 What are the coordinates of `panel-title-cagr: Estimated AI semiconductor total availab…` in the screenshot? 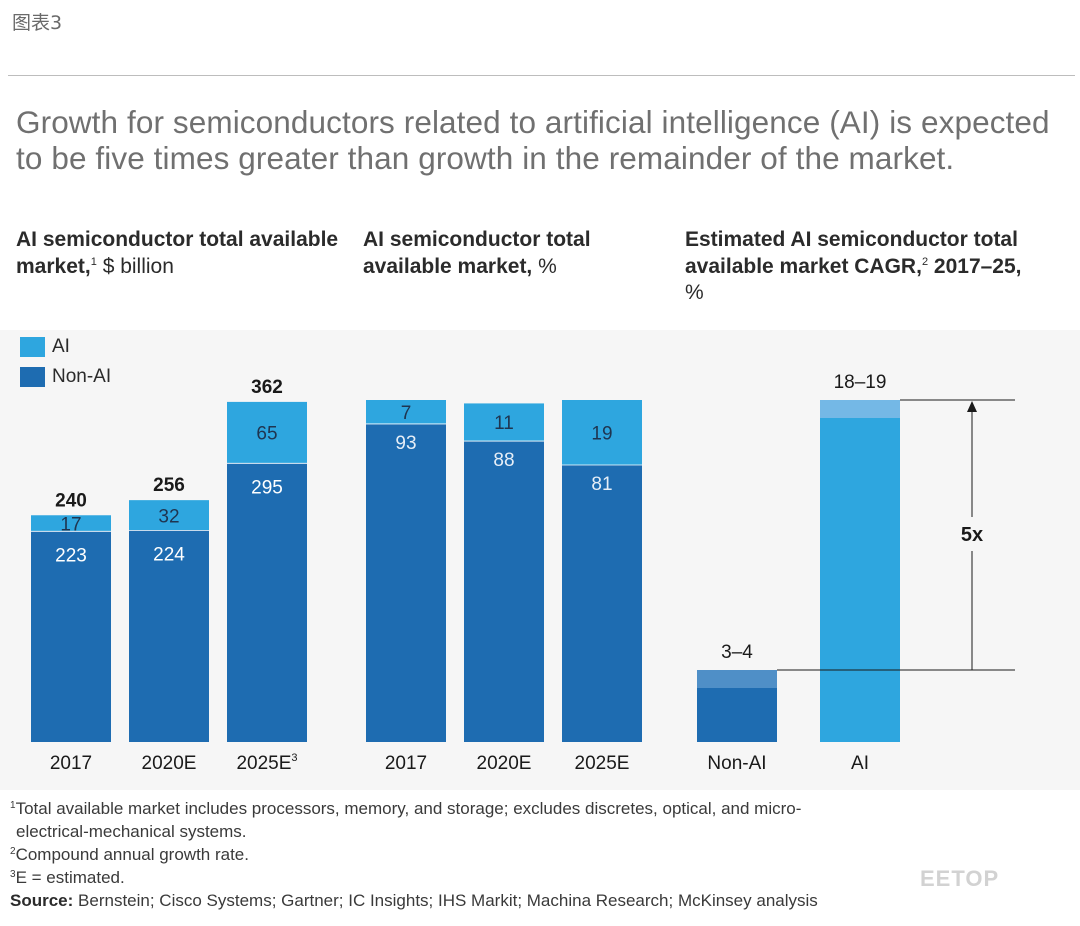 It's located at (880, 267).